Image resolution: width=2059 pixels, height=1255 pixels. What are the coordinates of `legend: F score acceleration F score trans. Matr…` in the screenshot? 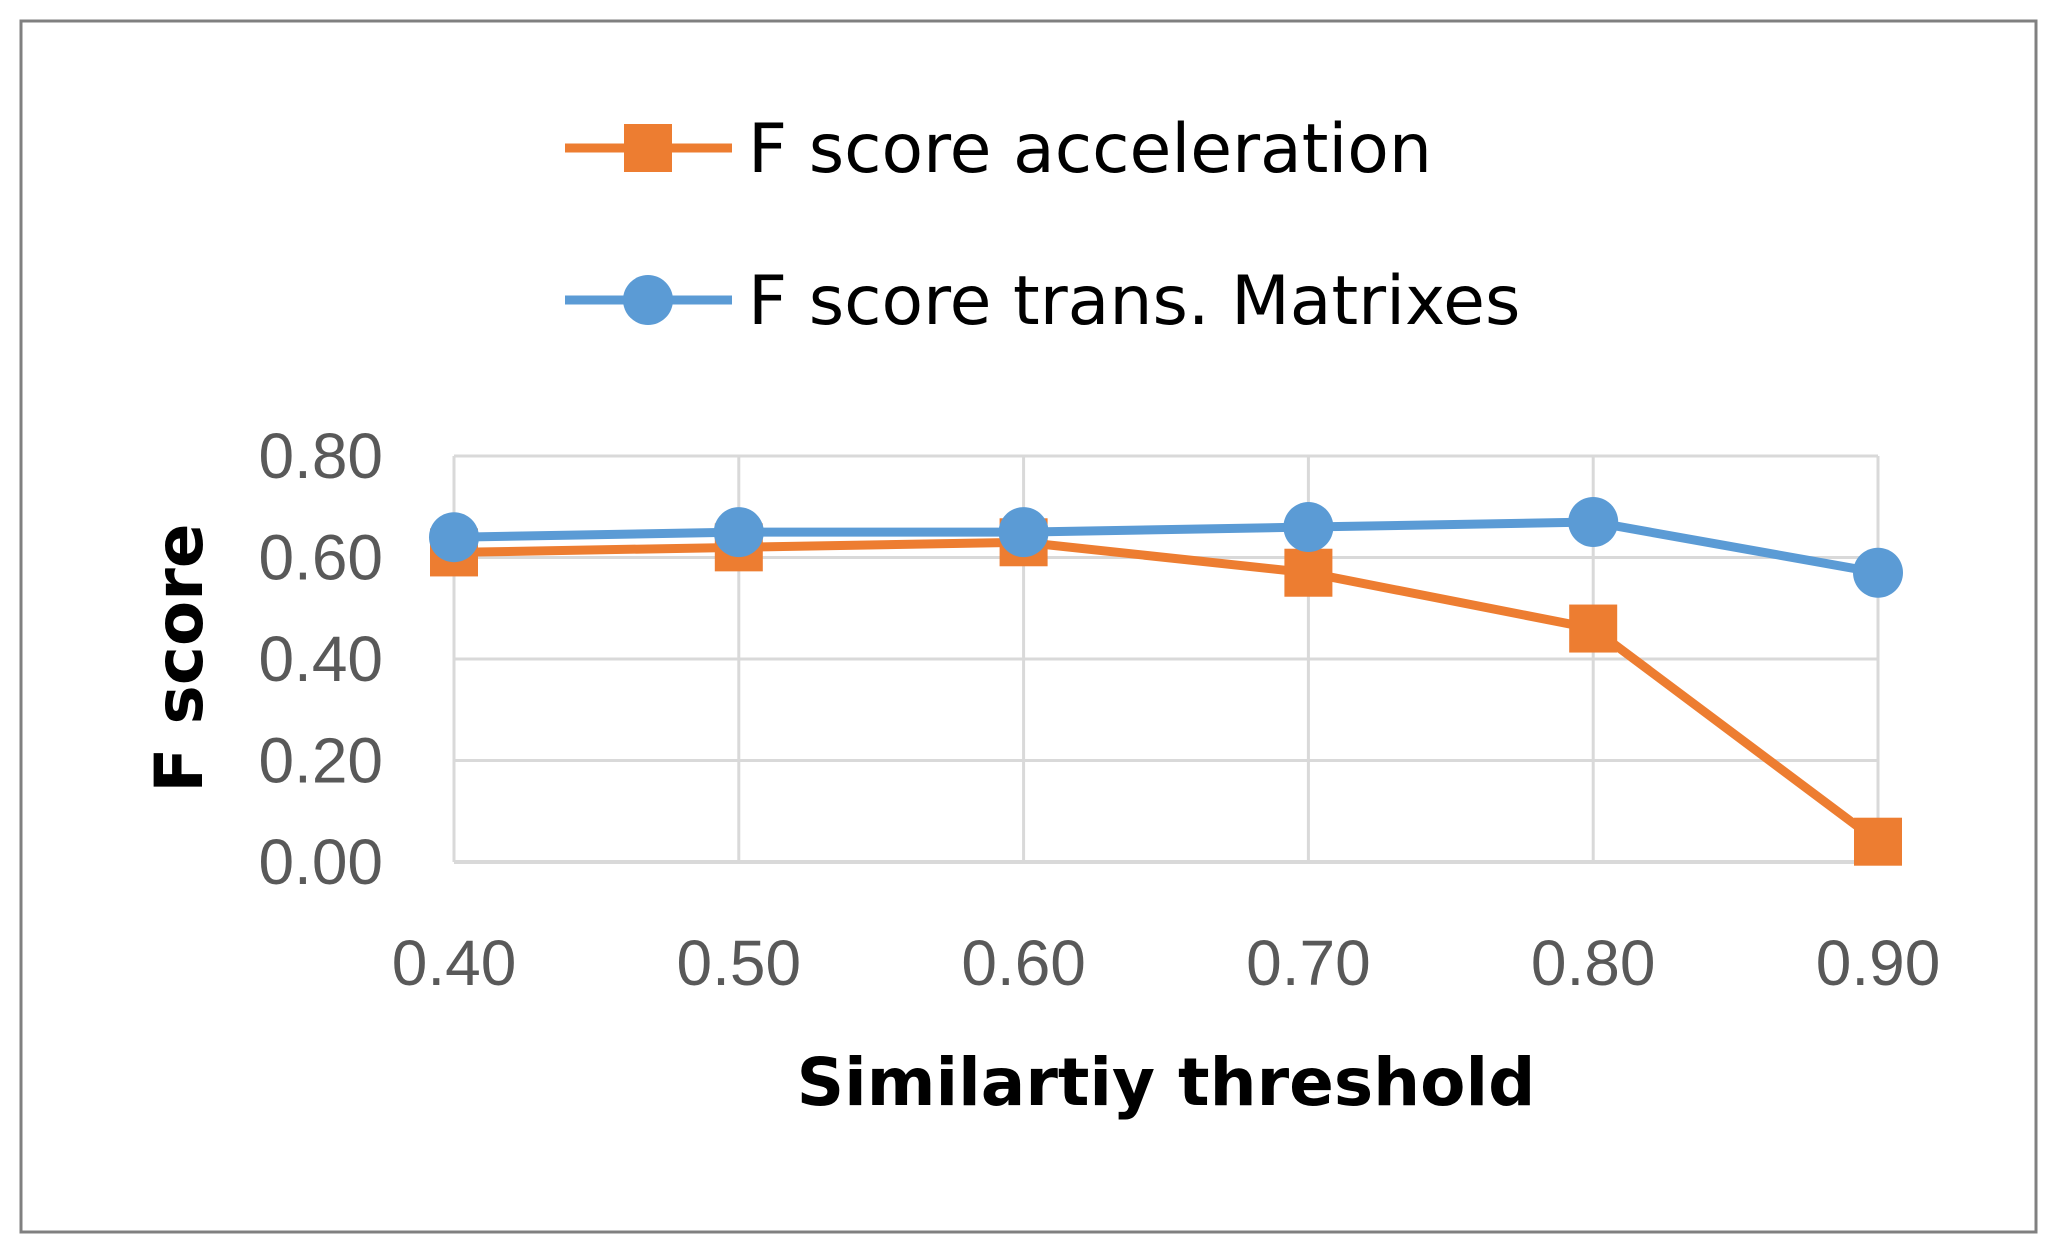 It's located at (1042, 225).